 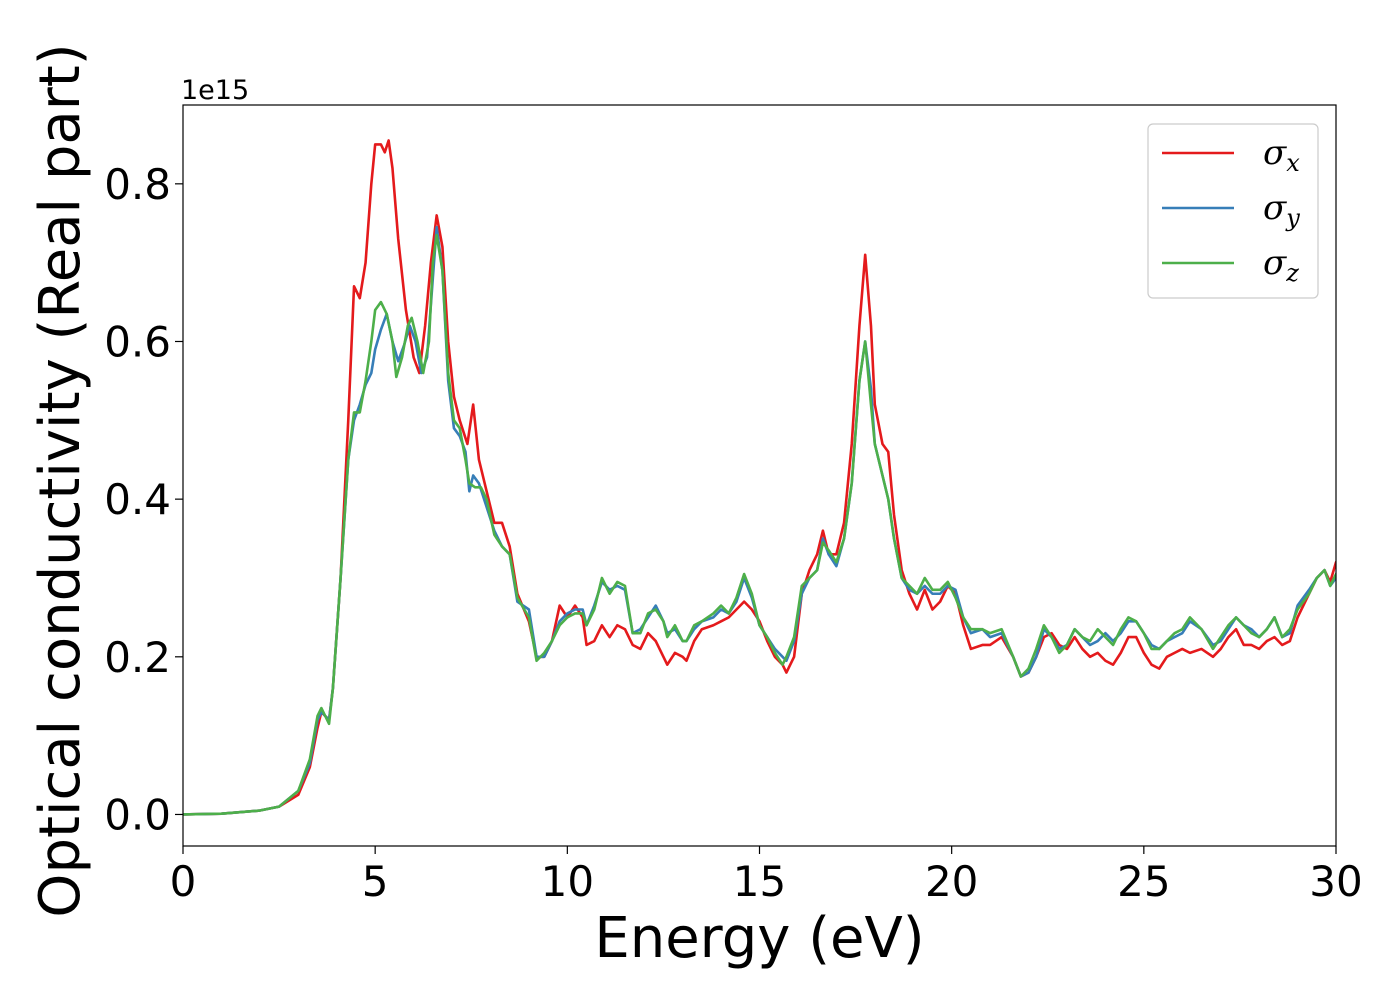 What do you see at coordinates (1281, 155) in the screenshot?
I see `legend-label-x: σx` at bounding box center [1281, 155].